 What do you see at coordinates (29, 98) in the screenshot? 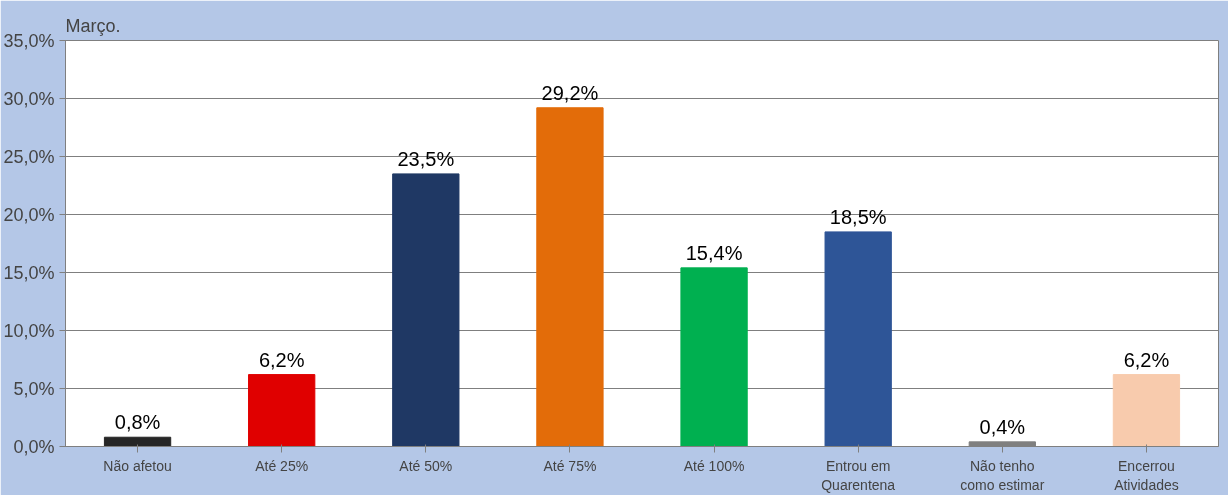
I see `y-tick-label: 30,0%` at bounding box center [29, 98].